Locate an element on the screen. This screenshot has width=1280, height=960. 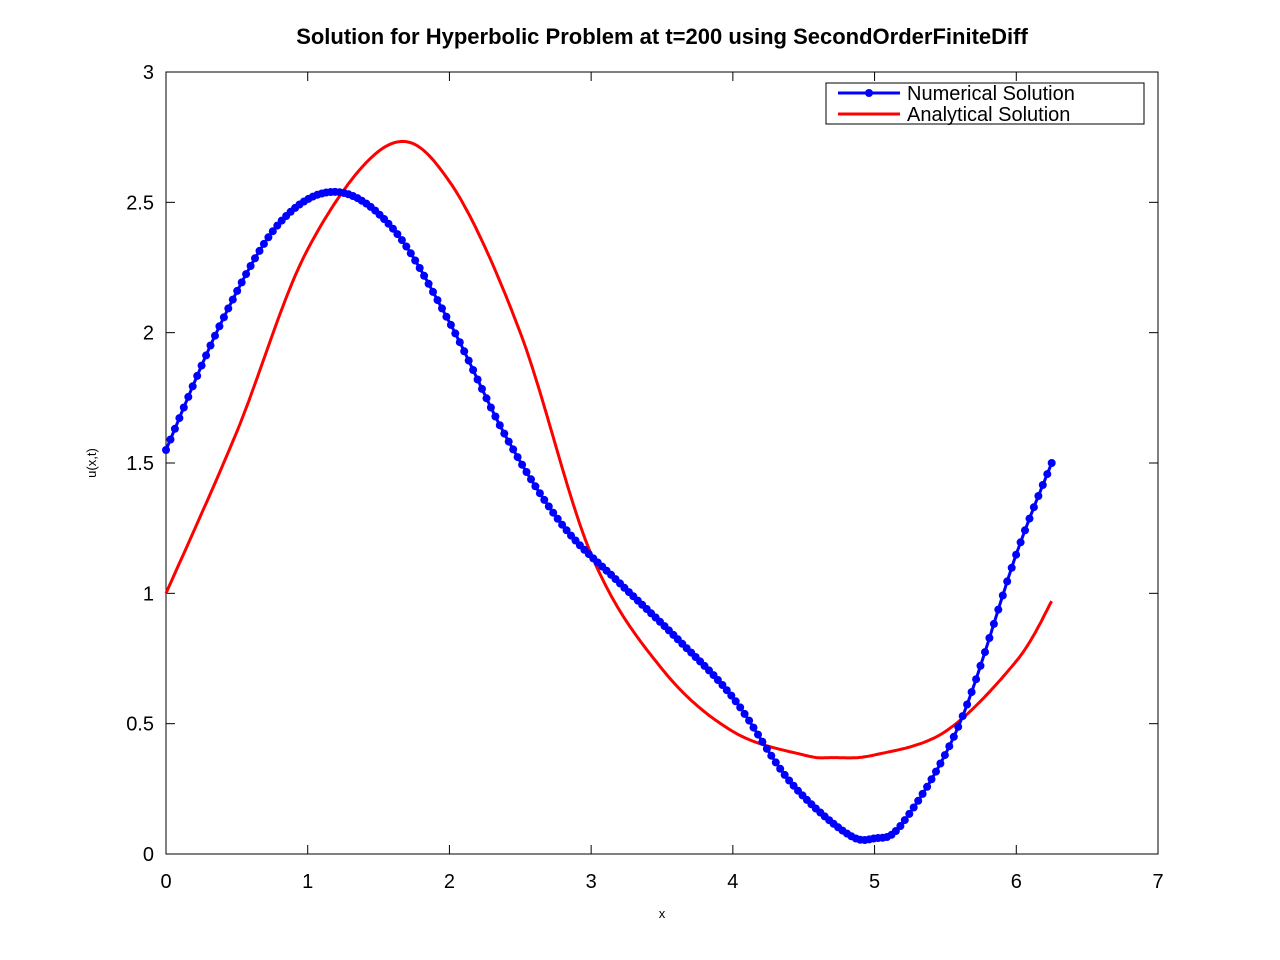
y-tick-label: 0 is located at coordinates (148, 855).